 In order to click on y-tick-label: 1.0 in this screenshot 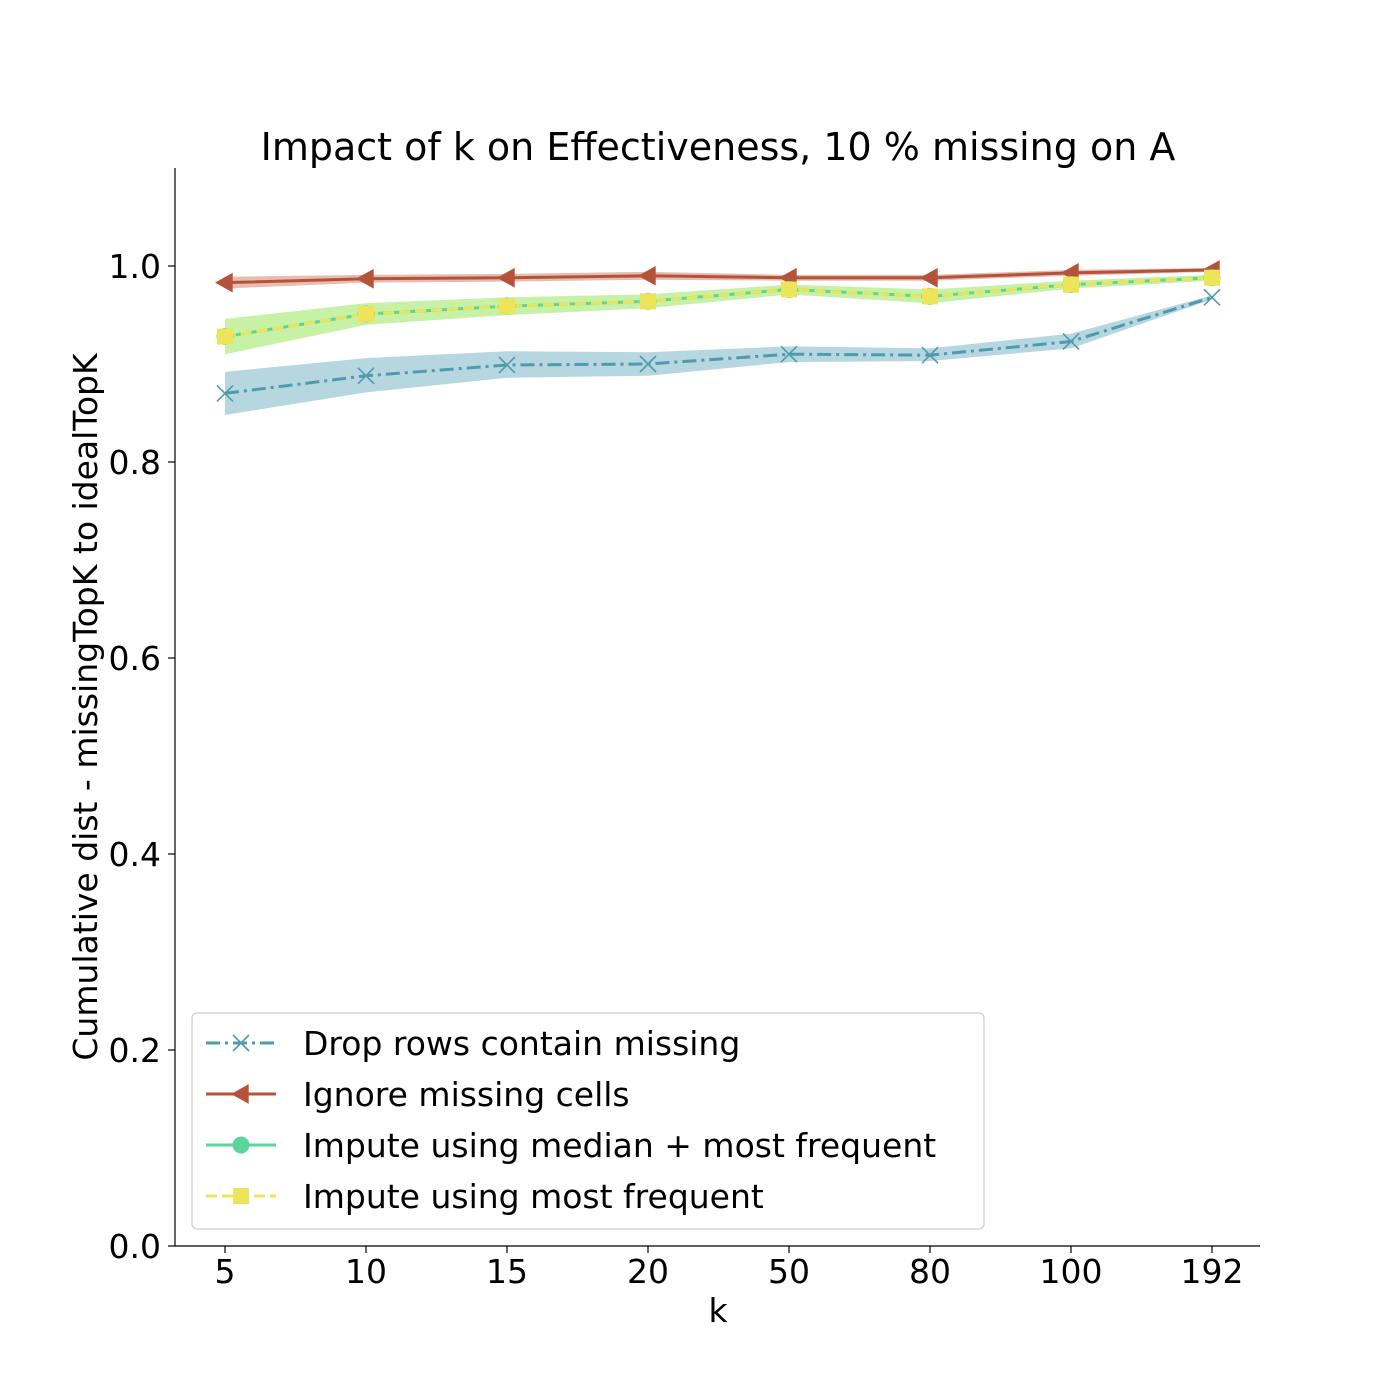, I will do `click(135, 266)`.